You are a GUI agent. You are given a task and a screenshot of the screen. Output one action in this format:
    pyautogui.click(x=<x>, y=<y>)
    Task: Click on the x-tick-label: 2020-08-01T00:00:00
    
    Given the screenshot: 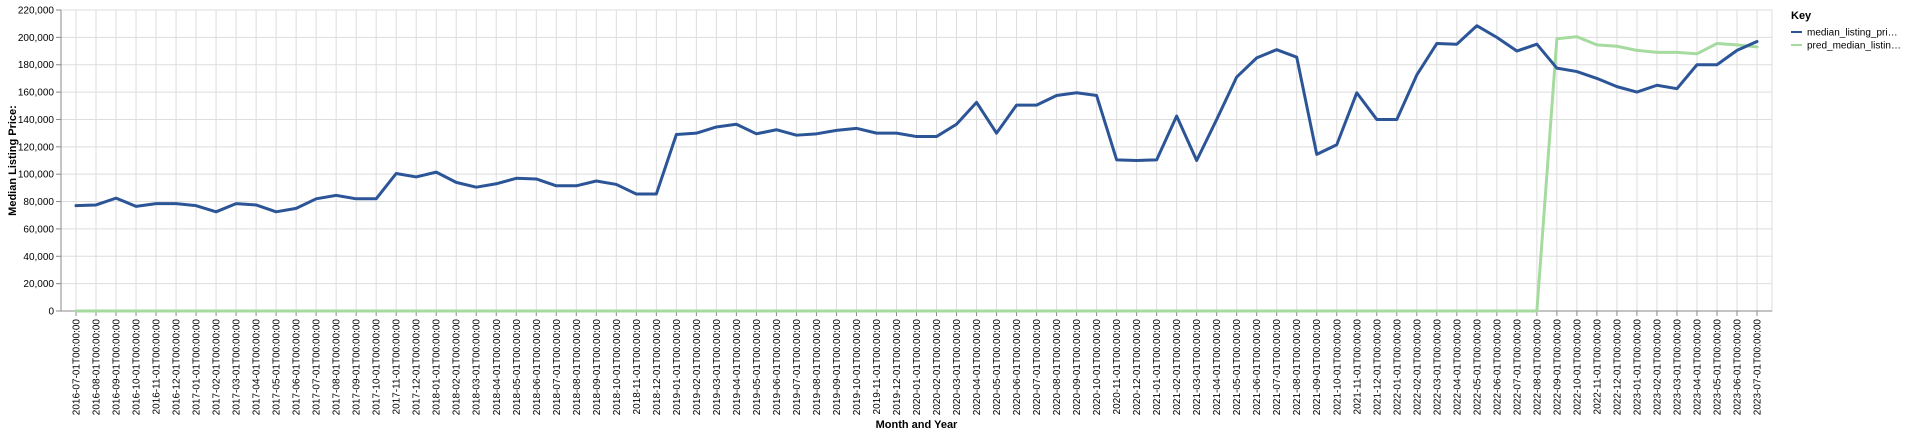 What is the action you would take?
    pyautogui.click(x=1057, y=367)
    